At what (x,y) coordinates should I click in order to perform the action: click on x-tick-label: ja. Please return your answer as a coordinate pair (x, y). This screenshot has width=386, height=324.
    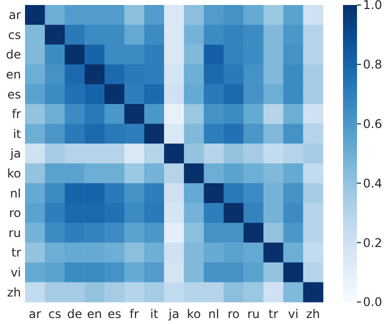
    Looking at the image, I should click on (174, 314).